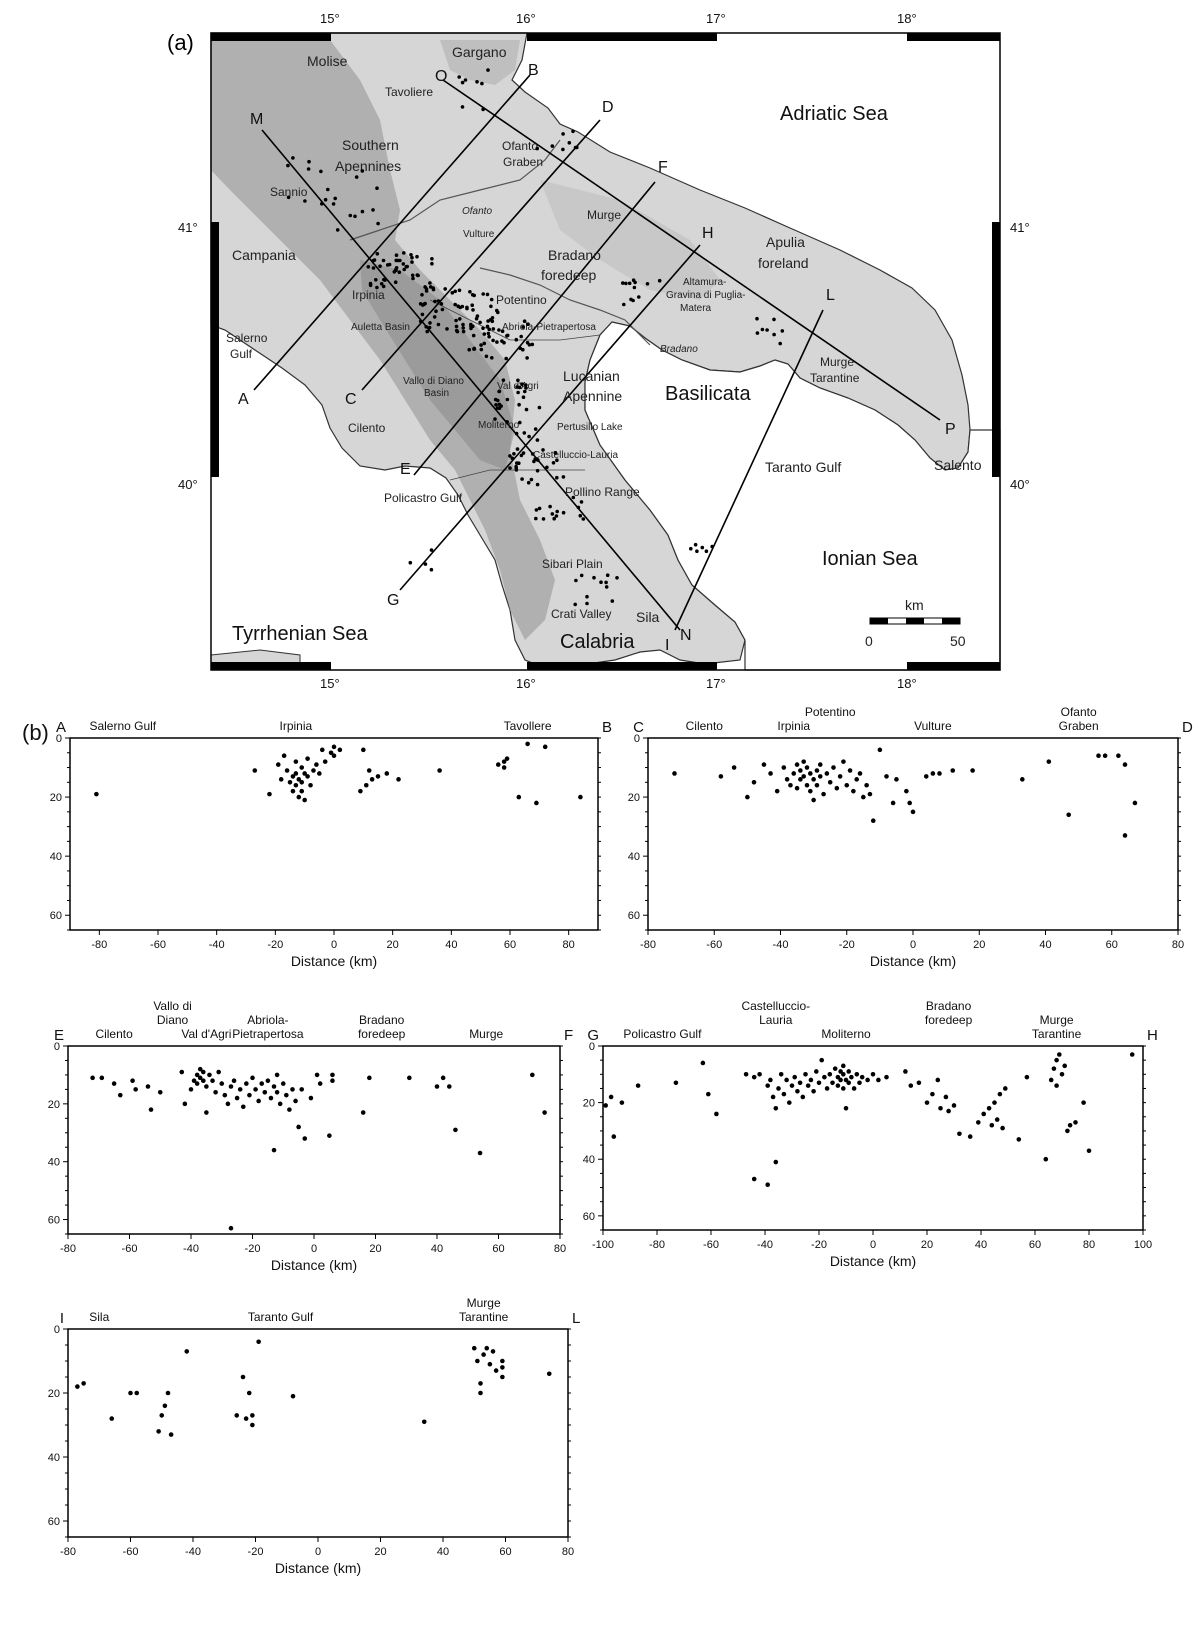 The height and width of the screenshot is (1634, 1199). Describe the element at coordinates (913, 961) in the screenshot. I see `x-axis-title: Distance (km)` at that location.